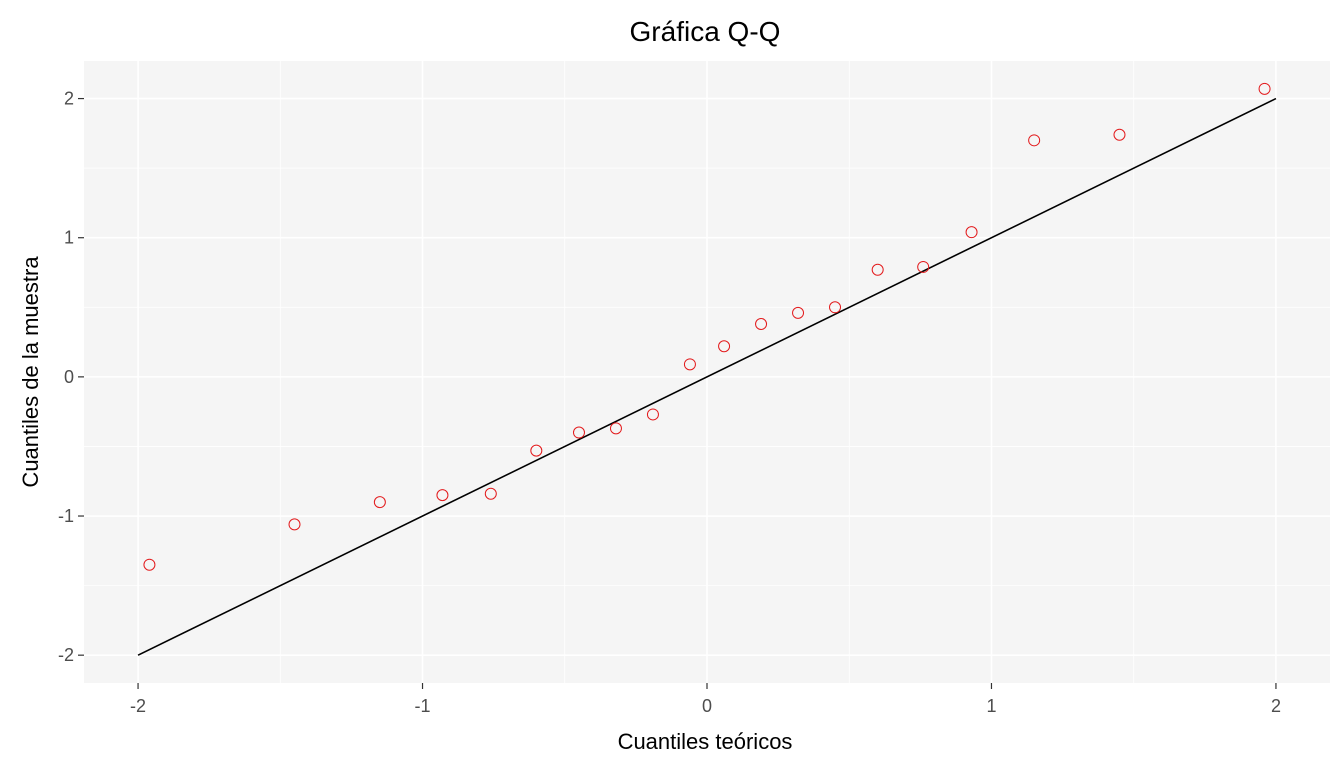 The image size is (1344, 768). Describe the element at coordinates (991, 706) in the screenshot. I see `x-tick-label: 1` at that location.